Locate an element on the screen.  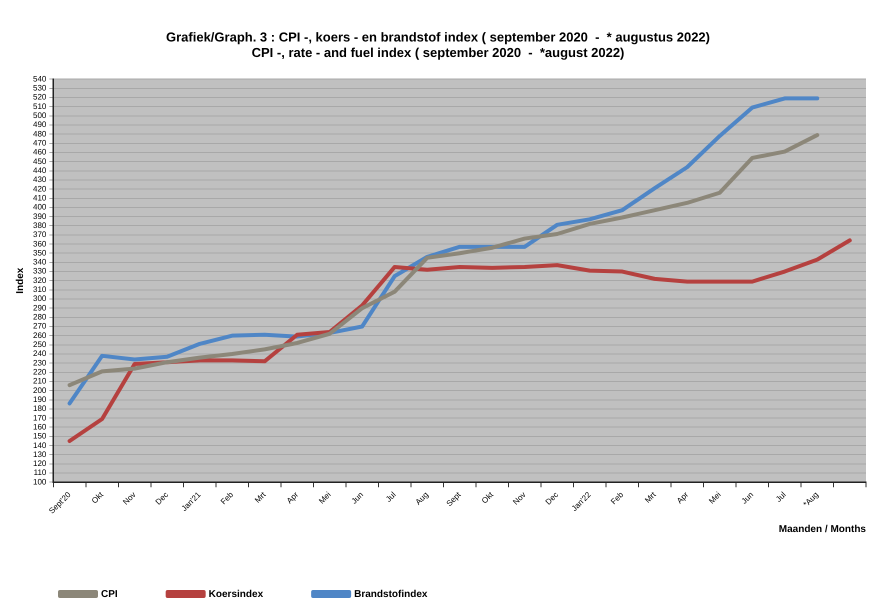
y-tick-label: 230 is located at coordinates (39, 363).